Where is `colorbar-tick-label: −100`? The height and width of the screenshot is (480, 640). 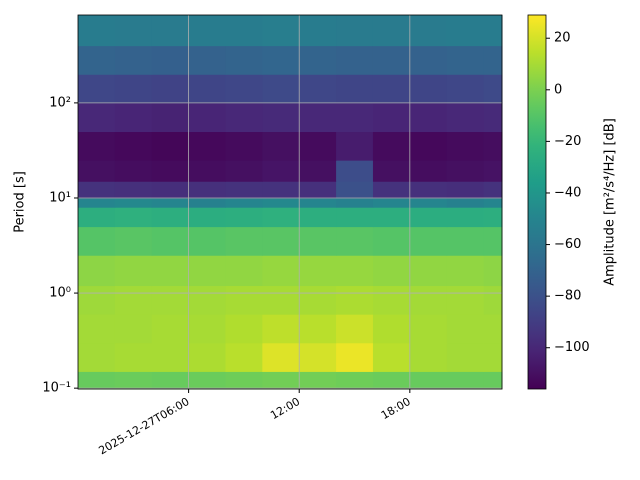
colorbar-tick-label: −100 is located at coordinates (572, 347).